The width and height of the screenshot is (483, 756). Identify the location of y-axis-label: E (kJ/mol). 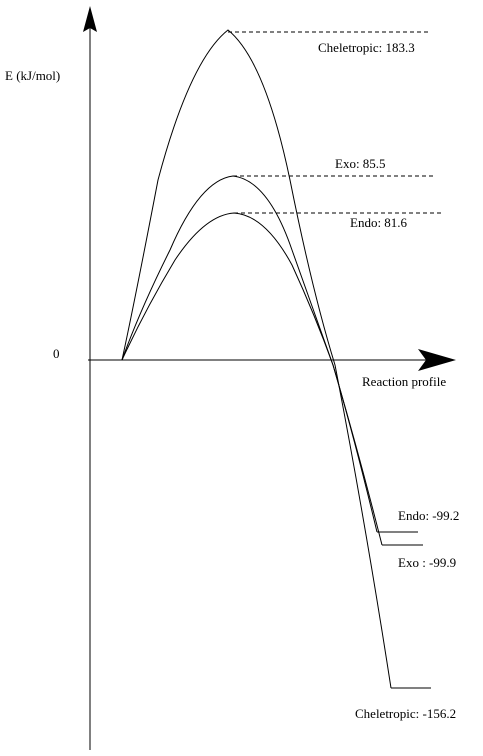
(32, 75).